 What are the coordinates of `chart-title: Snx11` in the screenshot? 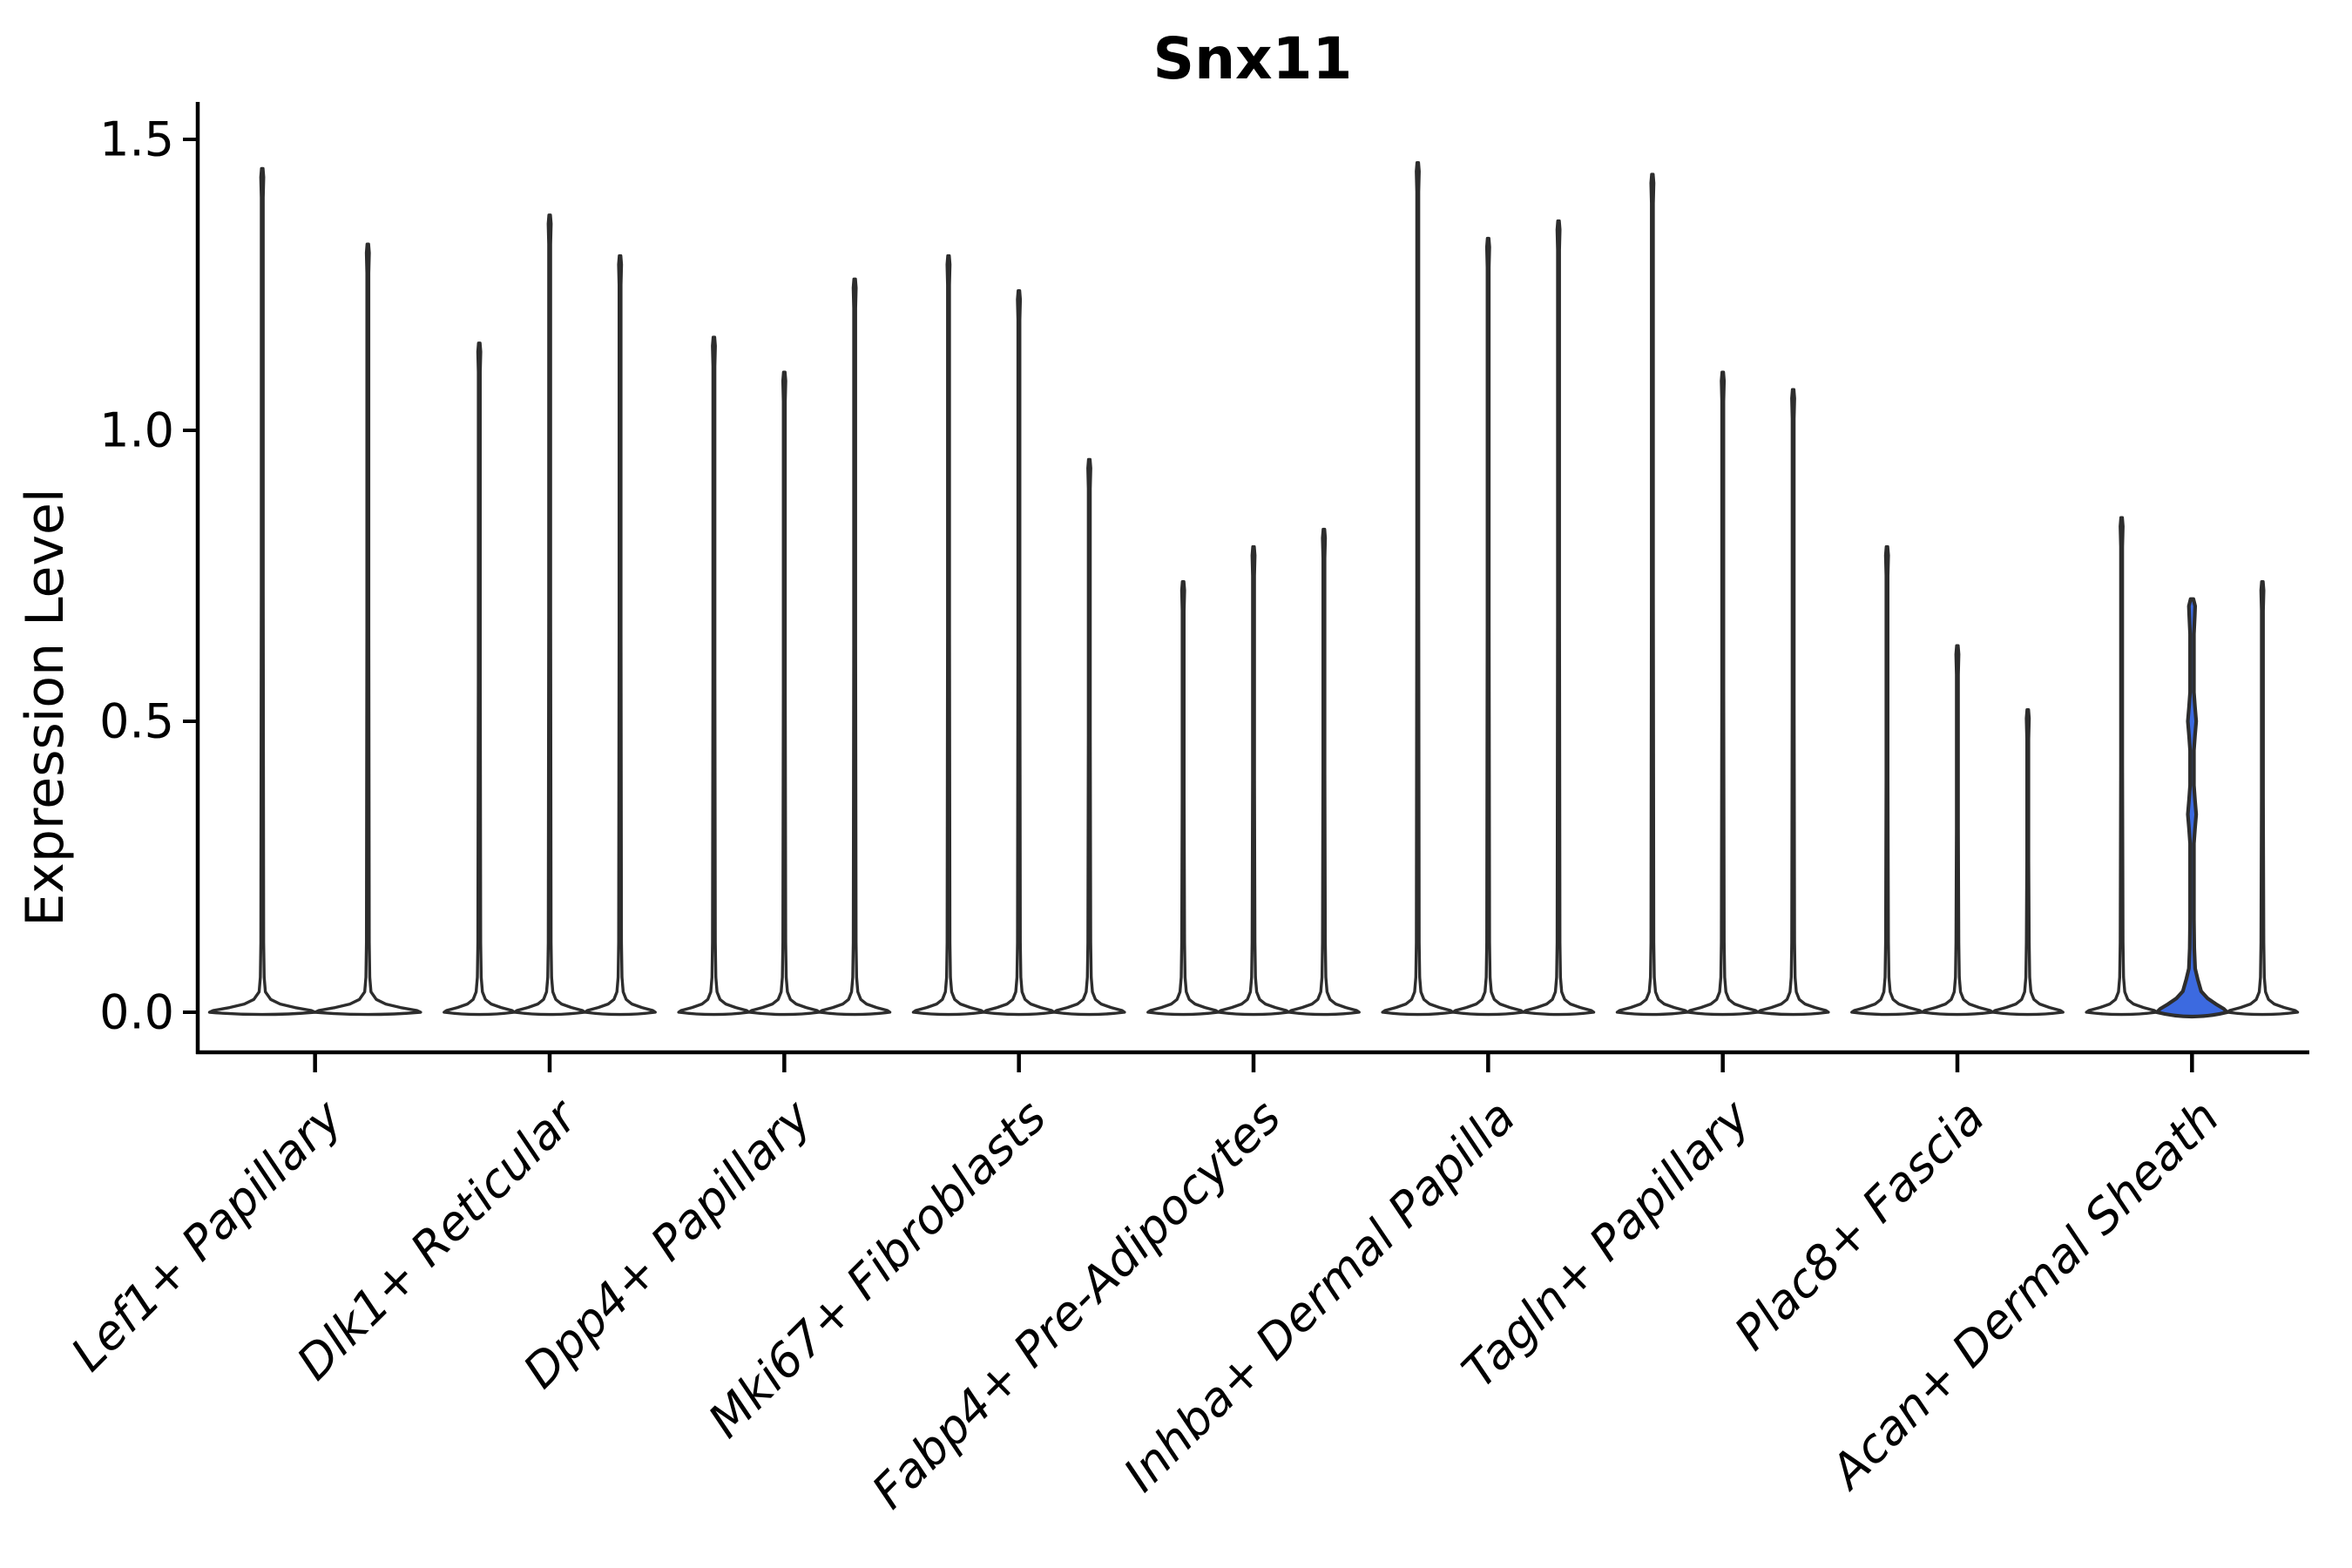 It's located at (1253, 58).